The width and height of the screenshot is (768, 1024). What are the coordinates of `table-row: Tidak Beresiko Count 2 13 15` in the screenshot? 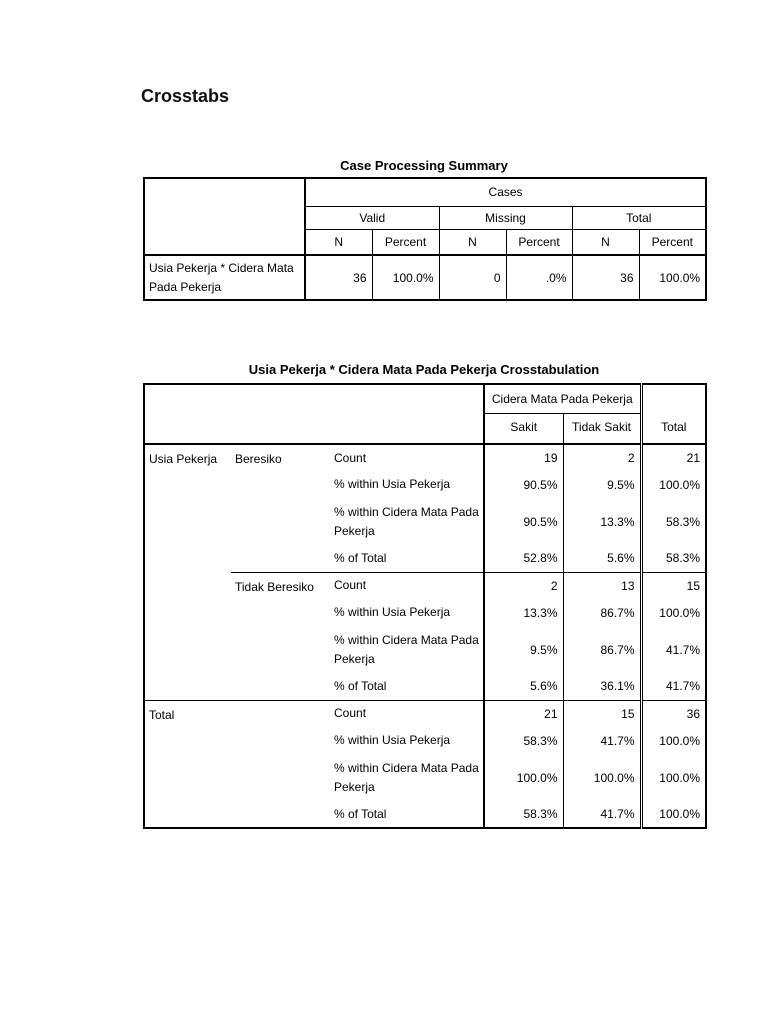 It's located at (425, 635).